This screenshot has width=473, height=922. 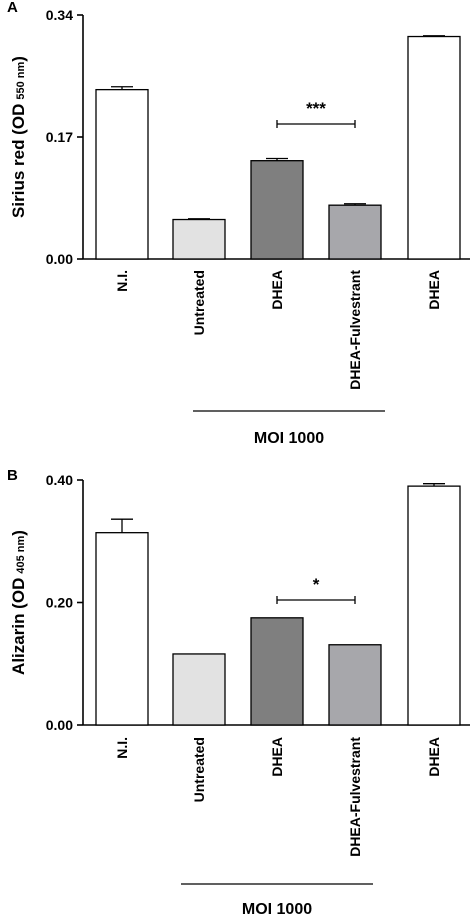 I want to click on y-axis-title-unit: 405 nm, so click(x=21, y=555).